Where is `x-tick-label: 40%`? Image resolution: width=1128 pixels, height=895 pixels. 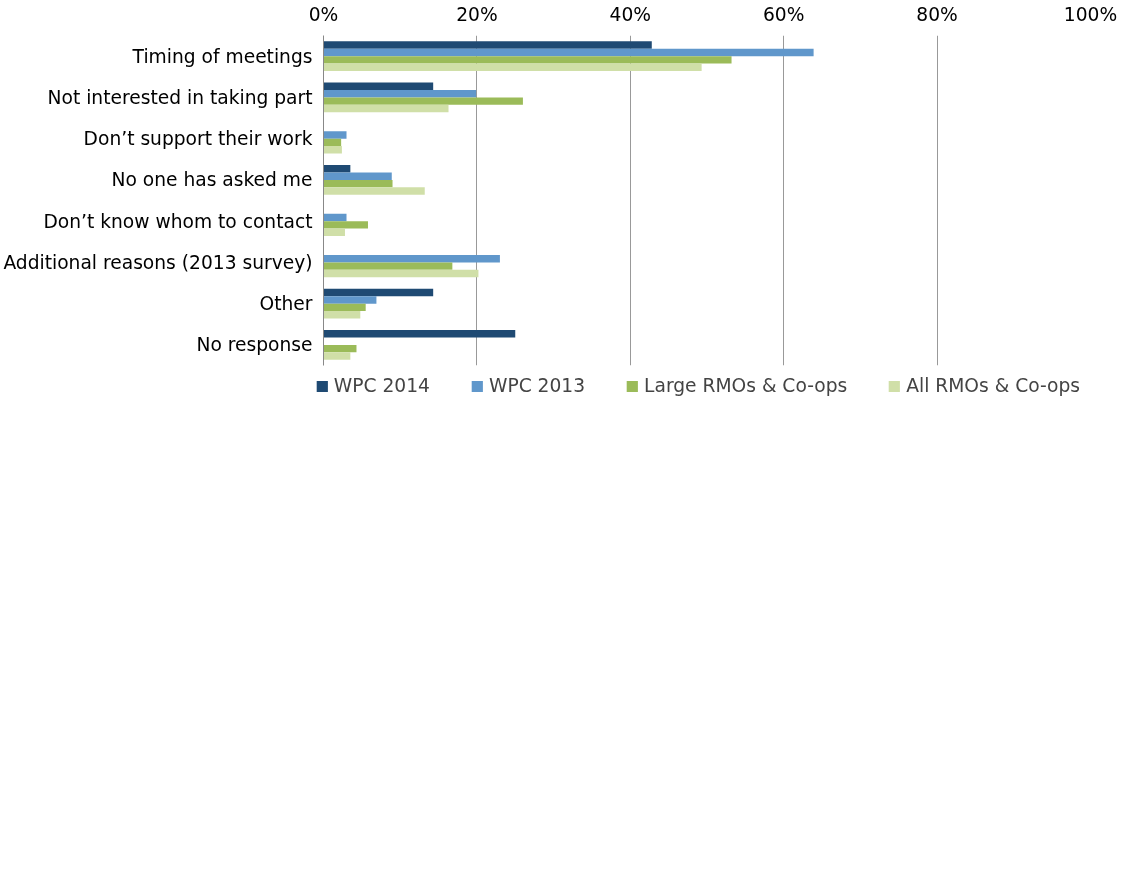
x-tick-label: 40% is located at coordinates (630, 14).